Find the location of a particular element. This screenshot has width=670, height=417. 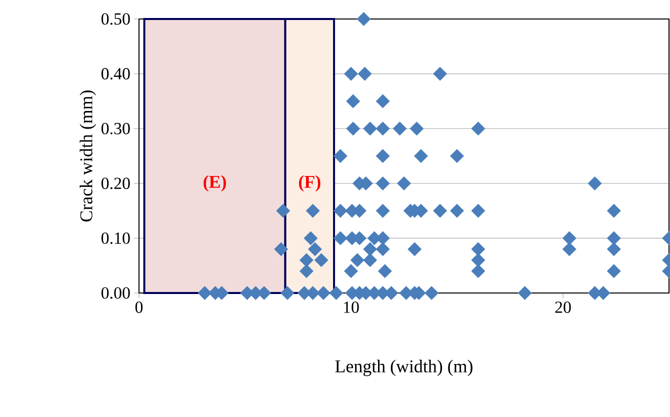

x-tick-label: 20 is located at coordinates (563, 307).